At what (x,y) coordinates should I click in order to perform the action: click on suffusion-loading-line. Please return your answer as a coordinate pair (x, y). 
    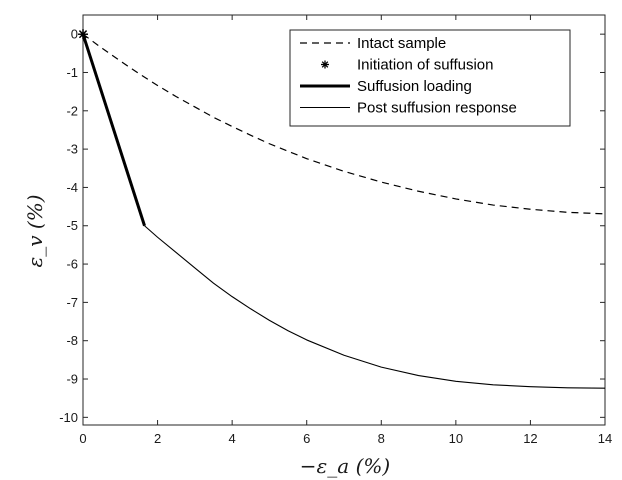
    Looking at the image, I should click on (113, 130).